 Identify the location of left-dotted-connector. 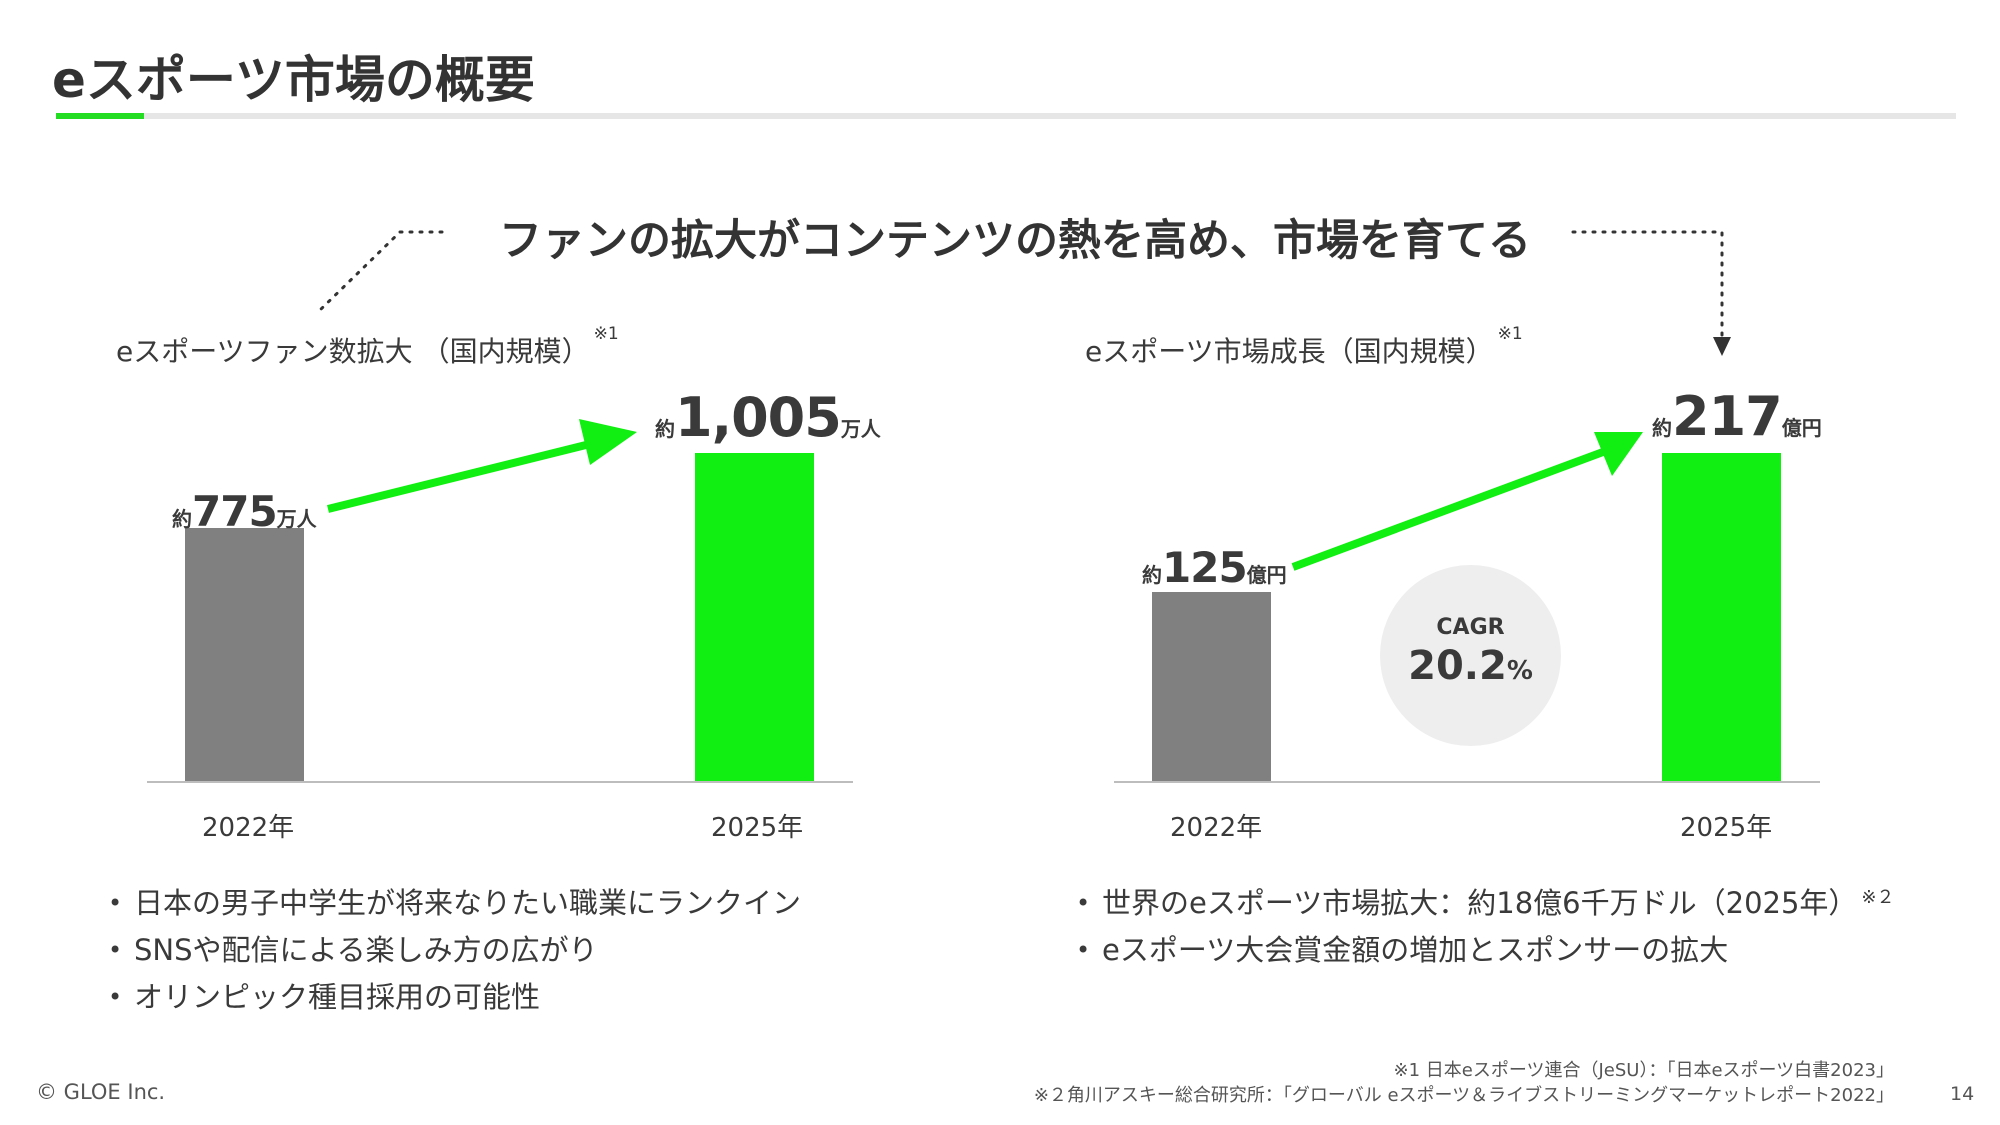
(380, 272).